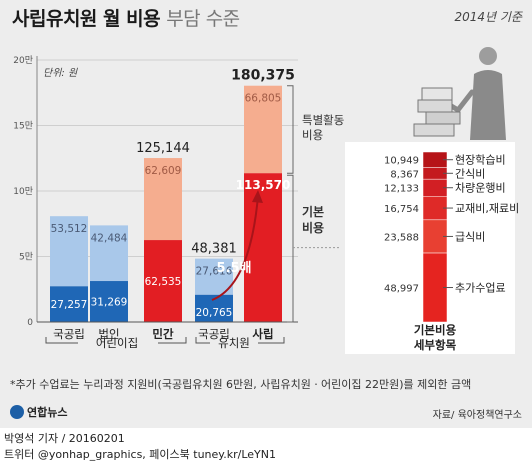 Image resolution: width=532 pixels, height=462 pixels. I want to click on breakdown-label: 간식비, so click(470, 173).